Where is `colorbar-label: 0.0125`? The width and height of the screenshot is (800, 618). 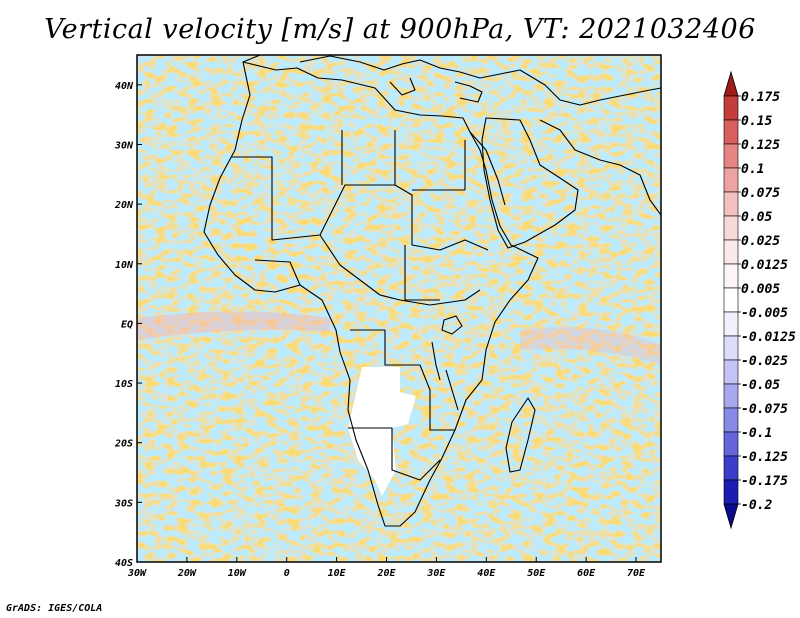 colorbar-label: 0.0125 is located at coordinates (764, 265).